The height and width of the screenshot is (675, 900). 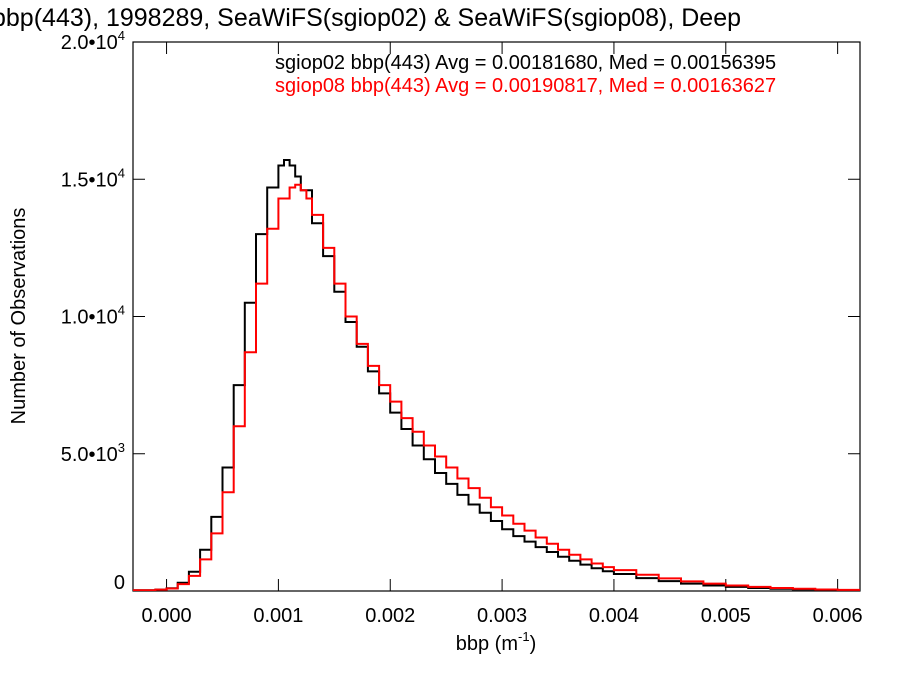 What do you see at coordinates (502, 616) in the screenshot?
I see `x-tick-label: 0.003` at bounding box center [502, 616].